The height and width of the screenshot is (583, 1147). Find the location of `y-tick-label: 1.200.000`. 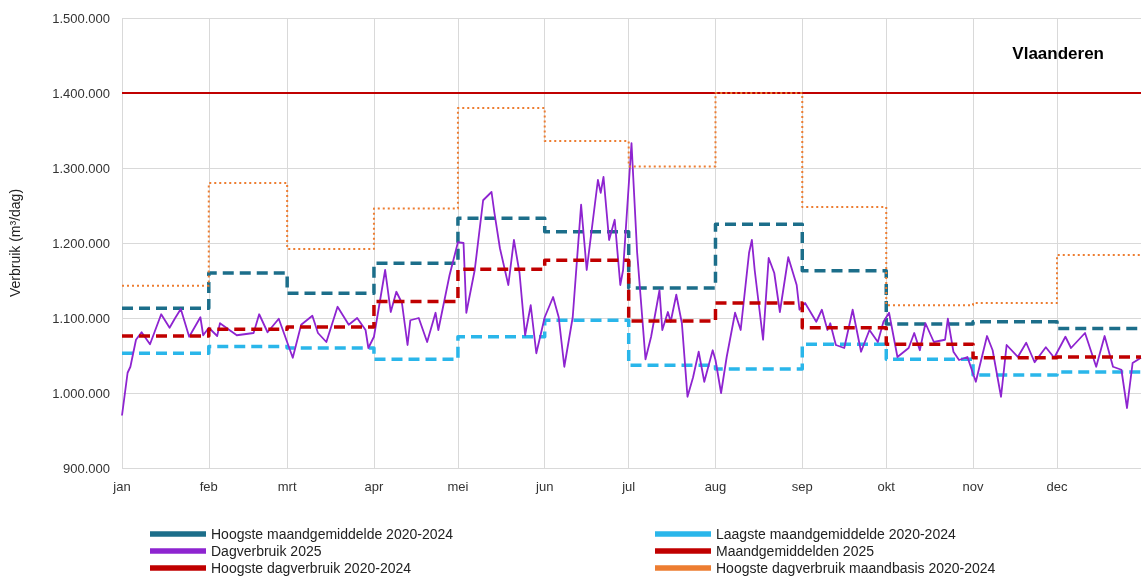

y-tick-label: 1.200.000 is located at coordinates (81, 243).